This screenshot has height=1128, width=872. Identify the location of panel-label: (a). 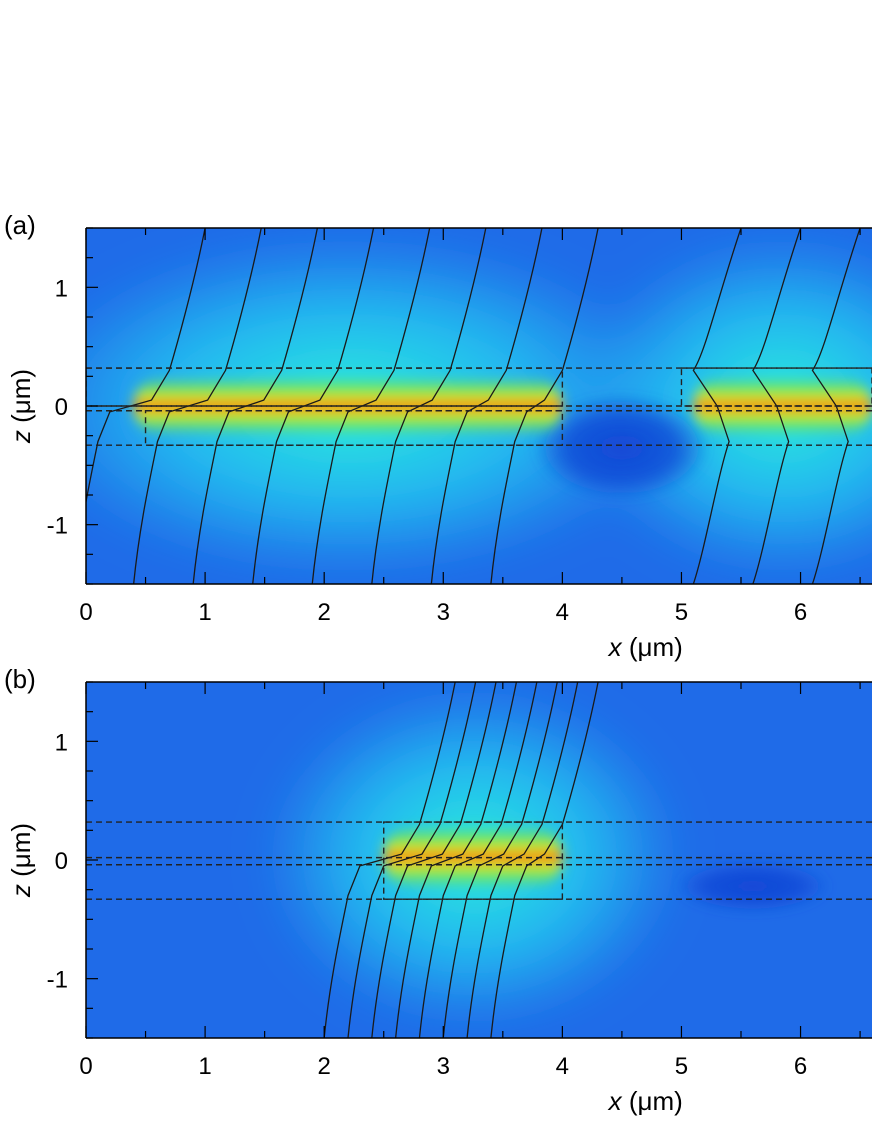
(20, 225).